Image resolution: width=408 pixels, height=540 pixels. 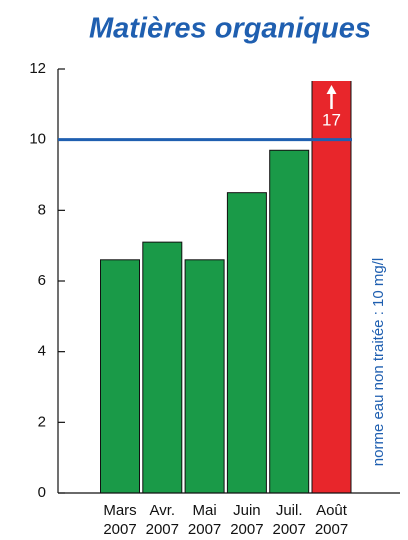 I want to click on overflow-arrowhead, so click(x=331, y=89).